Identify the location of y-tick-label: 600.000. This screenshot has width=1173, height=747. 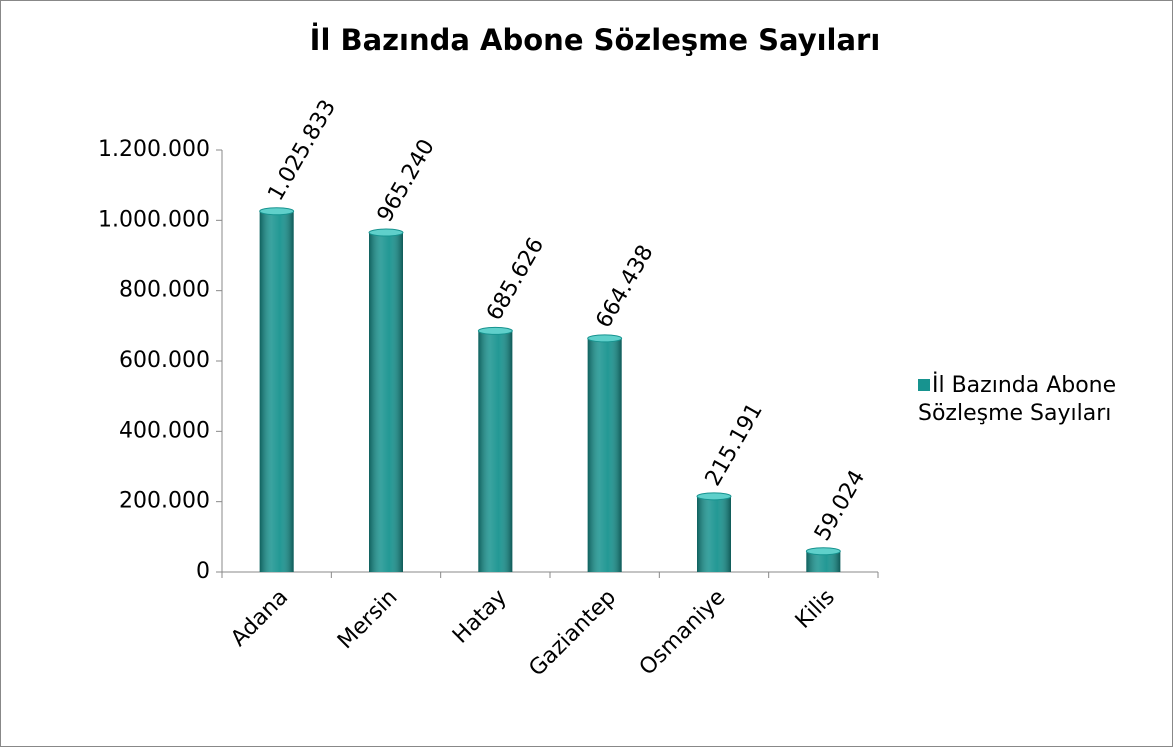
(164, 360).